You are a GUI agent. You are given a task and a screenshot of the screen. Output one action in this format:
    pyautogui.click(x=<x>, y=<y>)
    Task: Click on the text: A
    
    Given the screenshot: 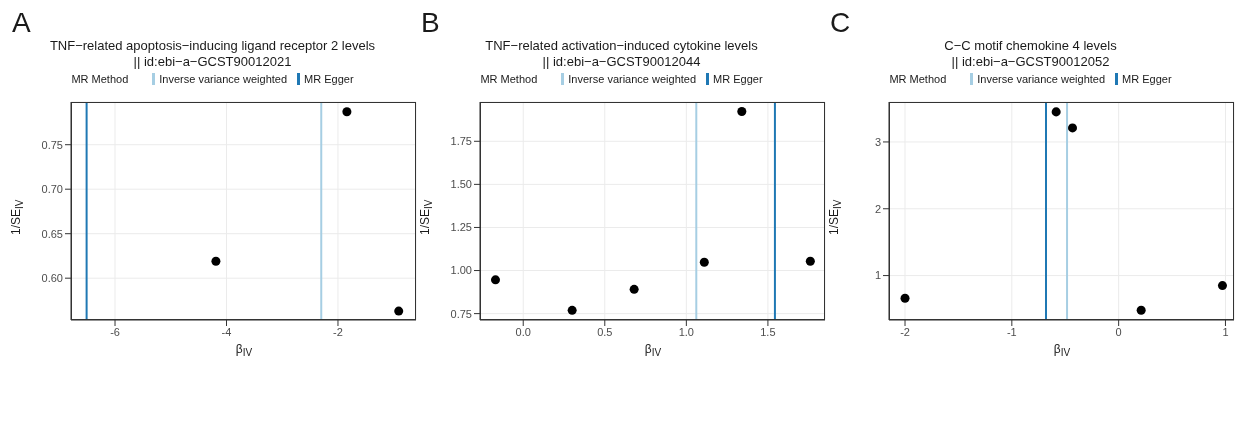 What is the action you would take?
    pyautogui.click(x=21, y=22)
    